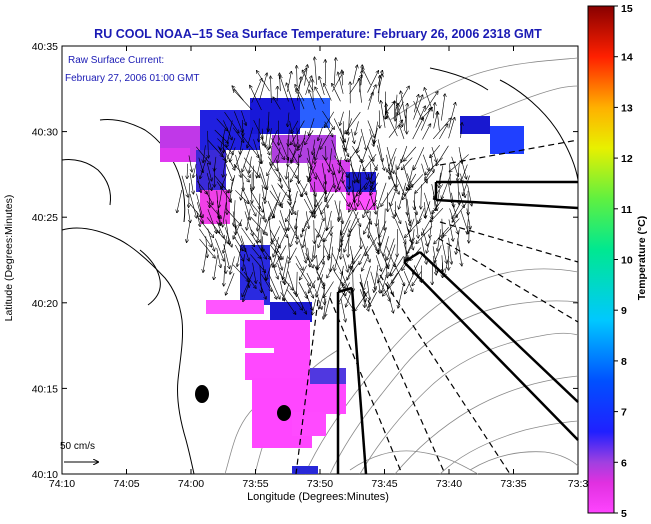  What do you see at coordinates (318, 497) in the screenshot?
I see `x-axis-label: Longitude (Degrees:Minutes)` at bounding box center [318, 497].